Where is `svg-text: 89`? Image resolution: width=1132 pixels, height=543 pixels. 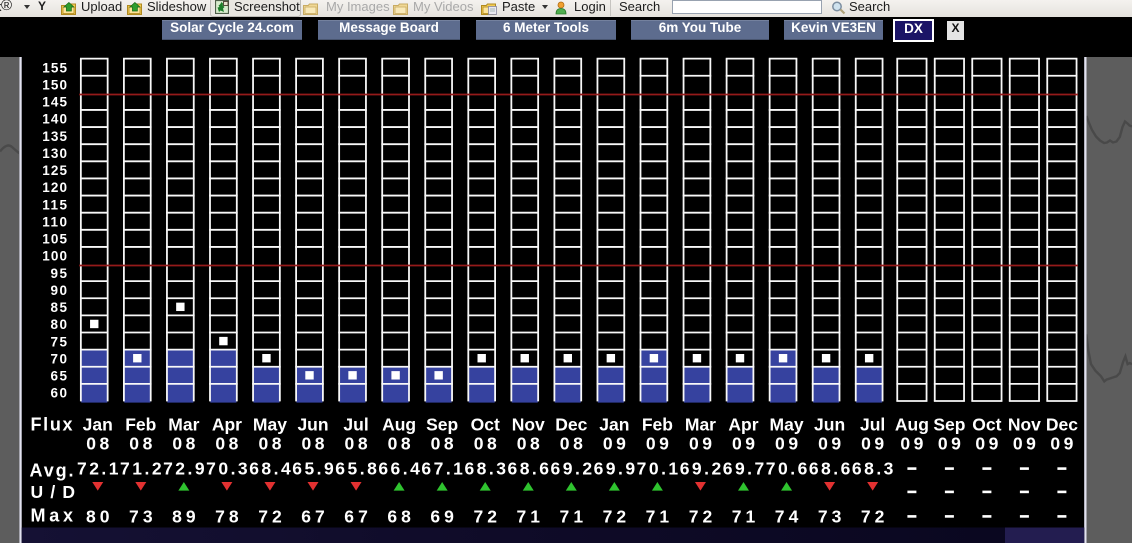 svg-text: 89 is located at coordinates (184, 517).